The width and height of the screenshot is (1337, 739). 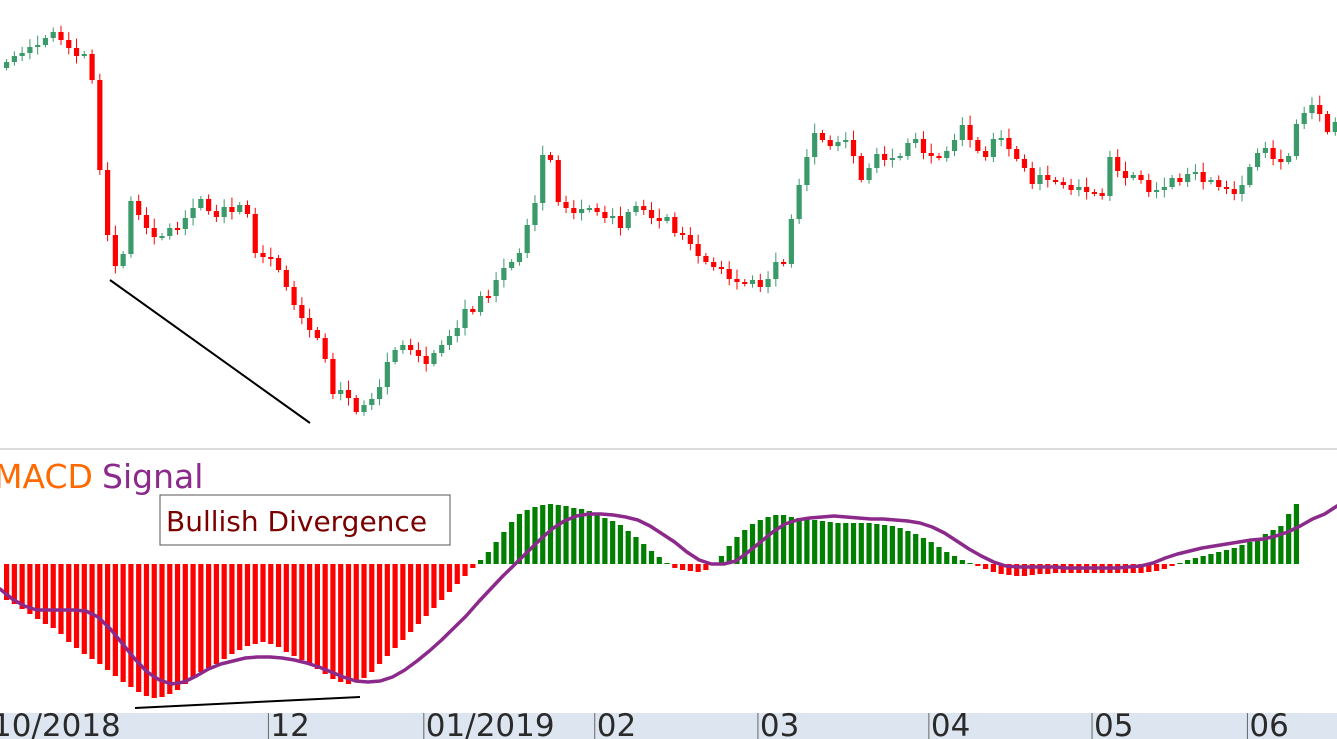 What do you see at coordinates (779, 723) in the screenshot?
I see `x-tick-label: 03` at bounding box center [779, 723].